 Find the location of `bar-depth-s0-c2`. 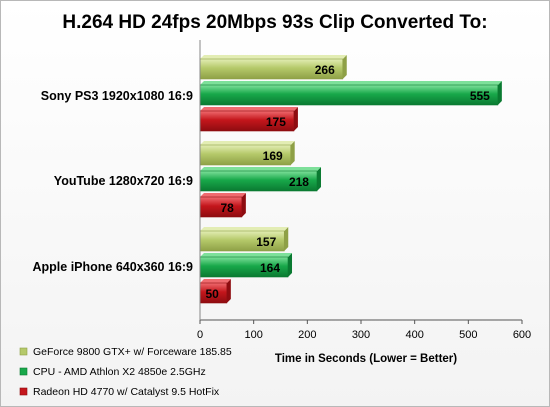

bar-depth-s0-c2 is located at coordinates (286, 239).